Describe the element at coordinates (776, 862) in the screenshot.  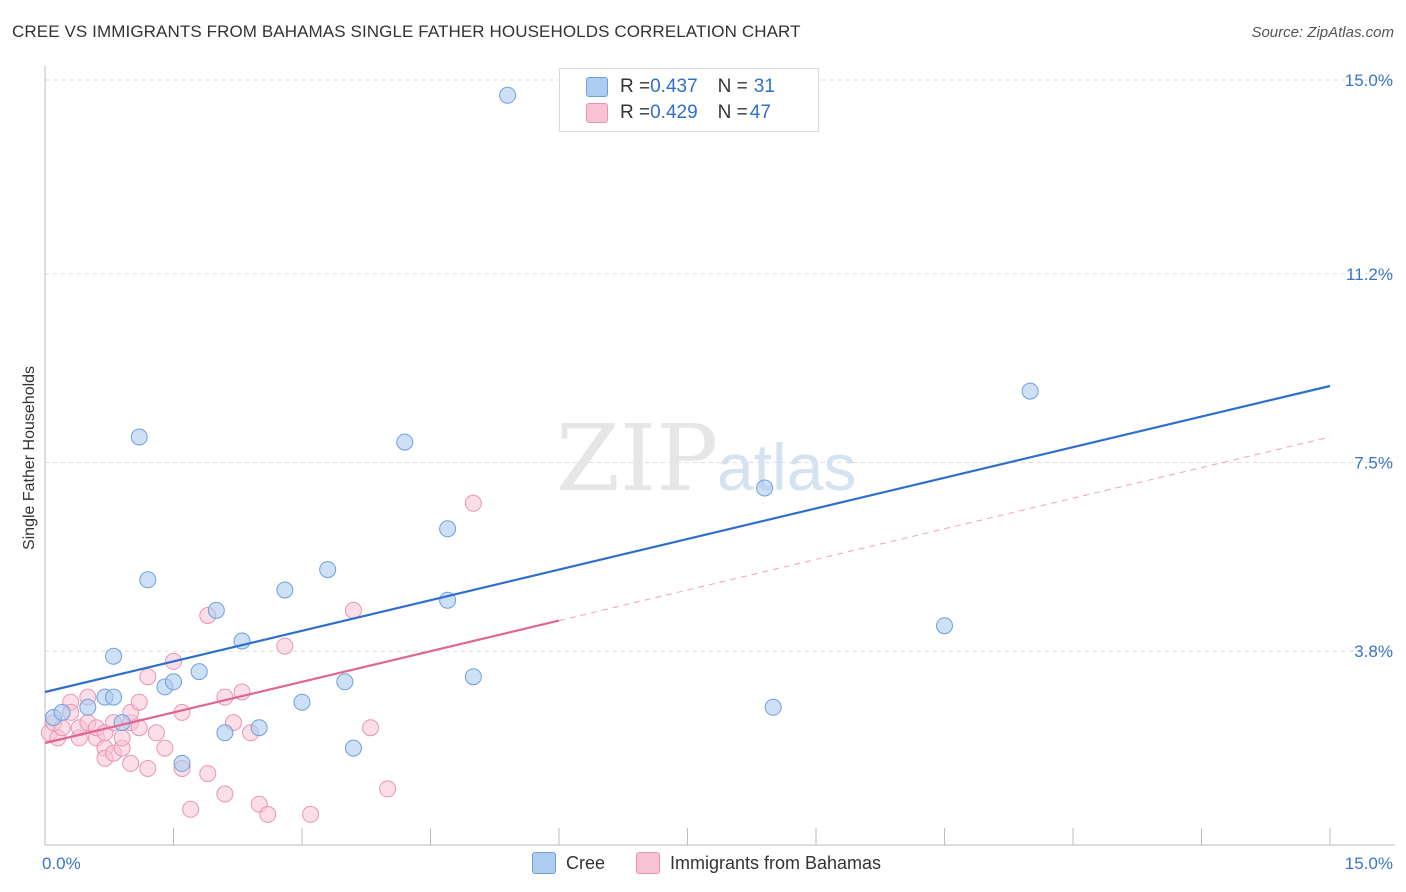
I see `legend-label-bahamas: Immigrants from Bahamas` at that location.